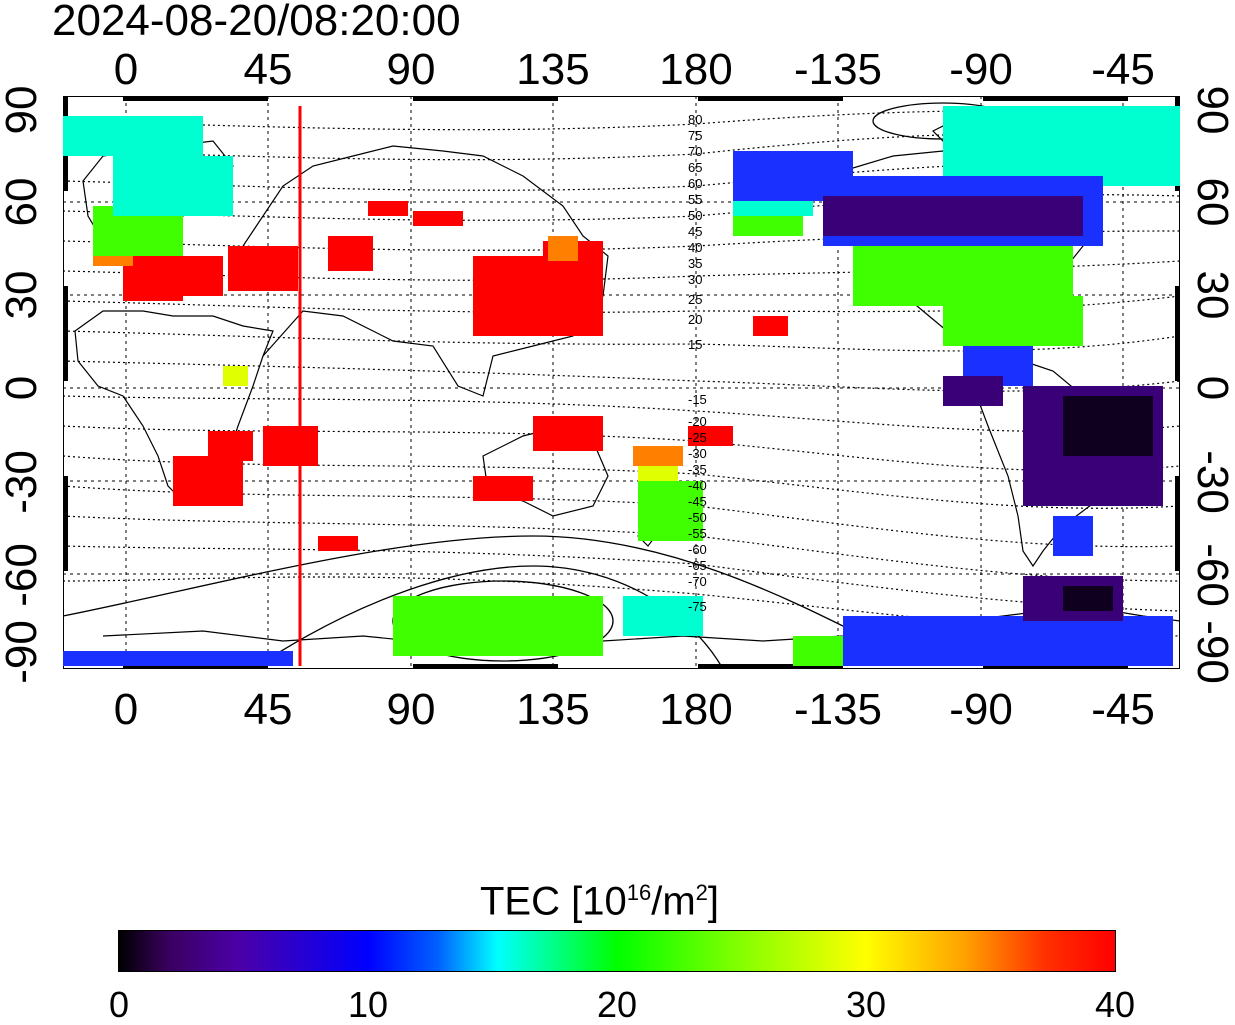 This screenshot has width=1235, height=1025. I want to click on contour-label: 70, so click(695, 151).